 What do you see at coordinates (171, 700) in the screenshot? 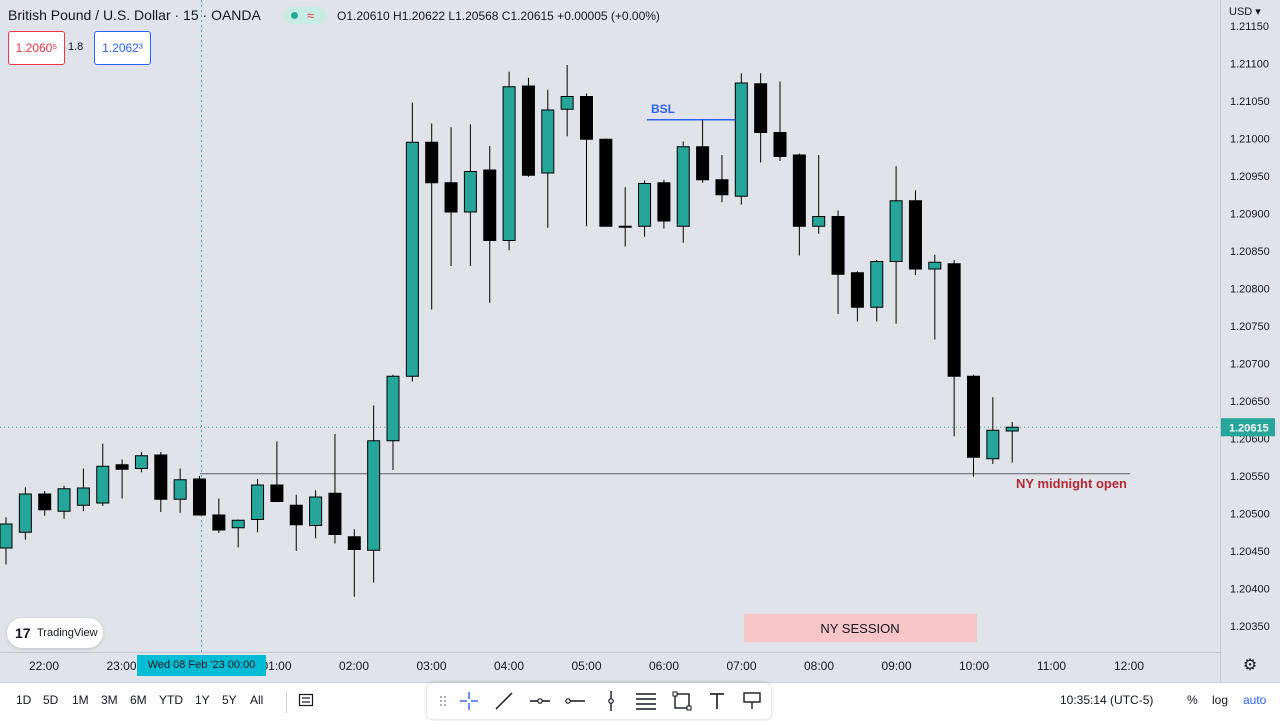
I see `range-ytd-button: YTD` at bounding box center [171, 700].